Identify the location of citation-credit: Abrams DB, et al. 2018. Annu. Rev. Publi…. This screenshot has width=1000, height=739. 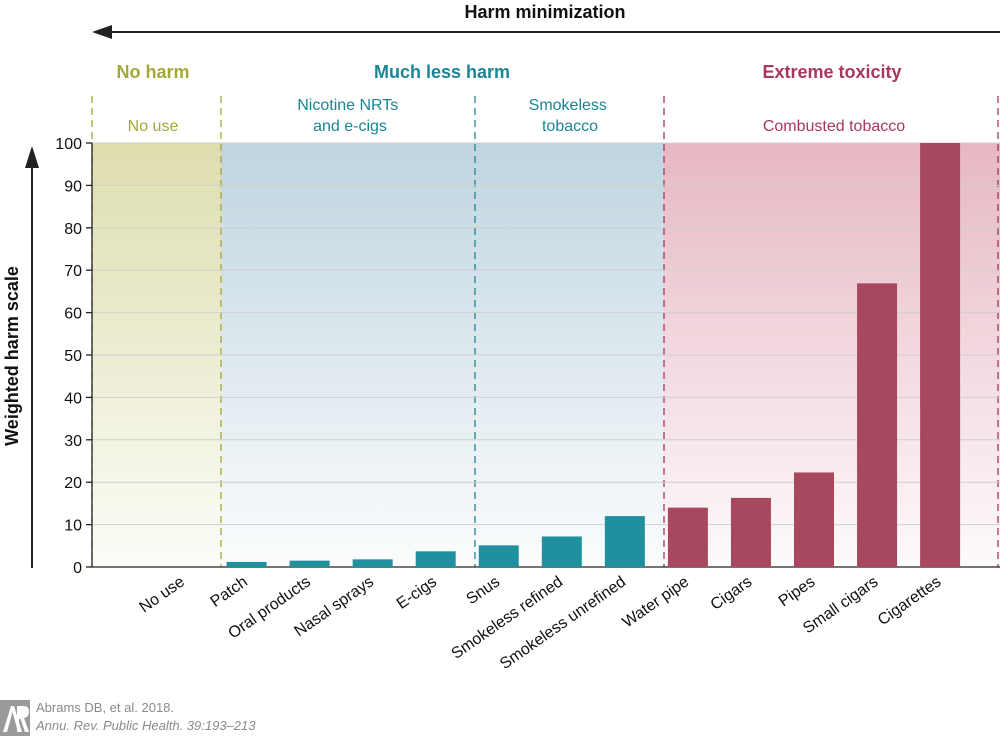
(200, 718).